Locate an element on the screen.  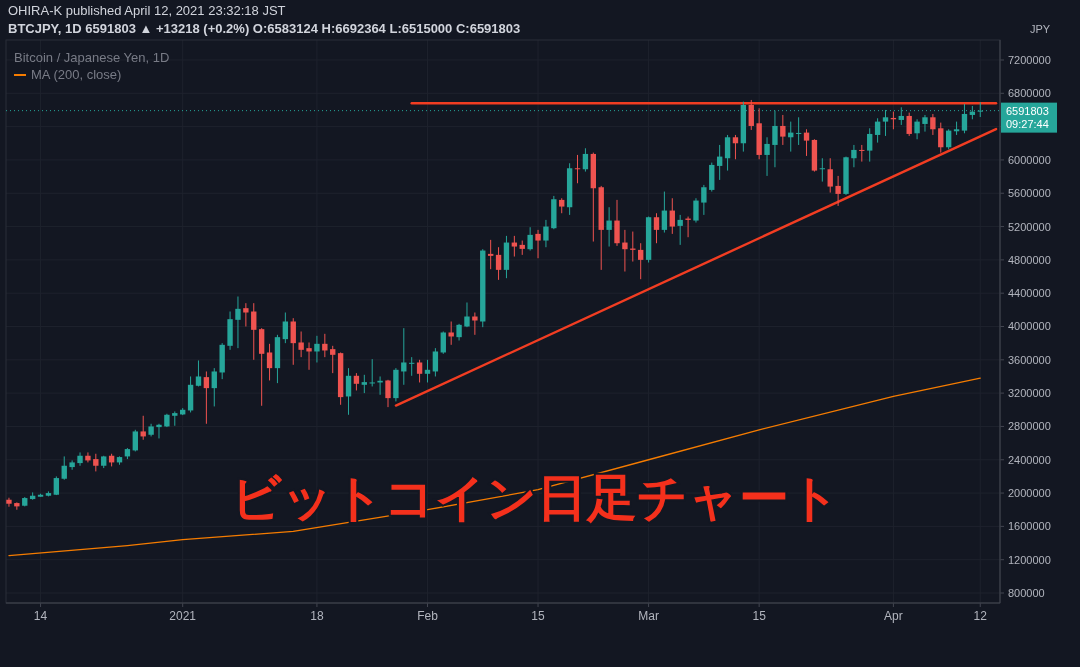
chart-subtitle: OHIRA-K published April 12, 2021 23:32:18 JST is located at coordinates (147, 10).